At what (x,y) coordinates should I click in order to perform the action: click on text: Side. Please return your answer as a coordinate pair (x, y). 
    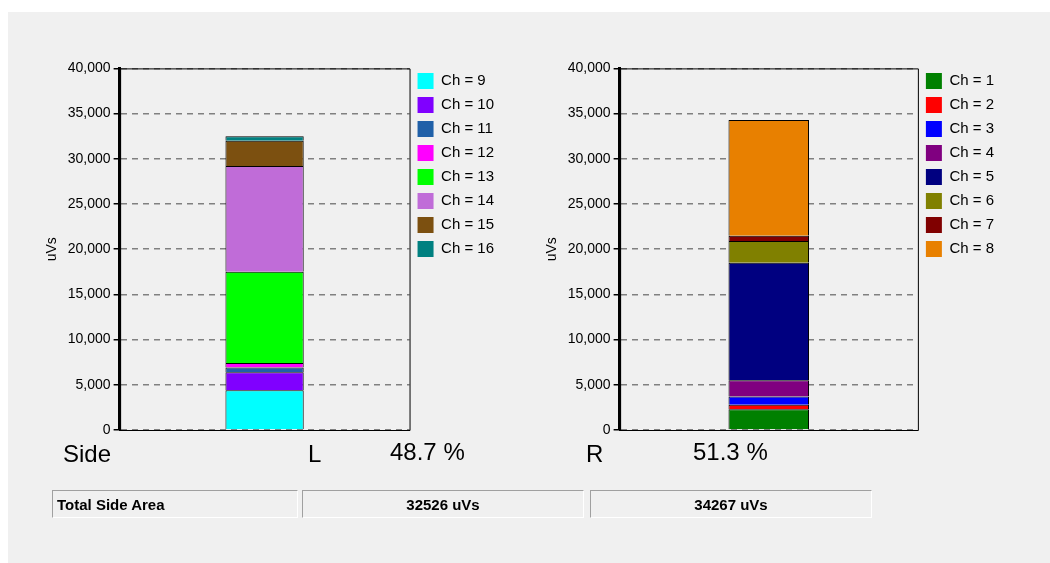
    Looking at the image, I should click on (87, 454).